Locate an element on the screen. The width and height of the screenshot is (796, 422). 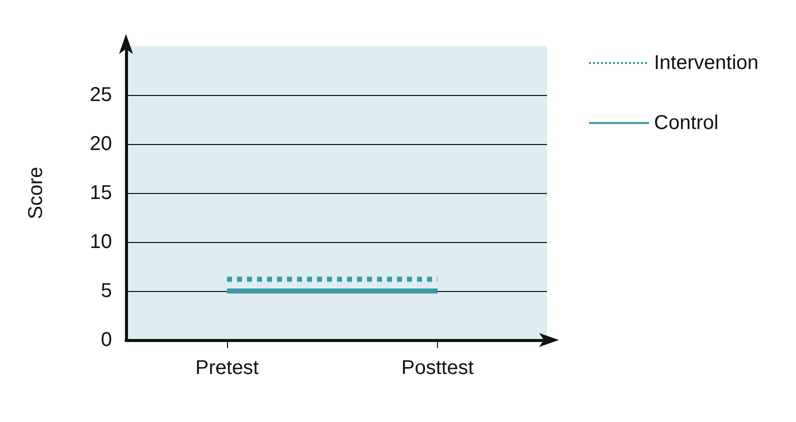
y-tick-label: 20 is located at coordinates (101, 144).